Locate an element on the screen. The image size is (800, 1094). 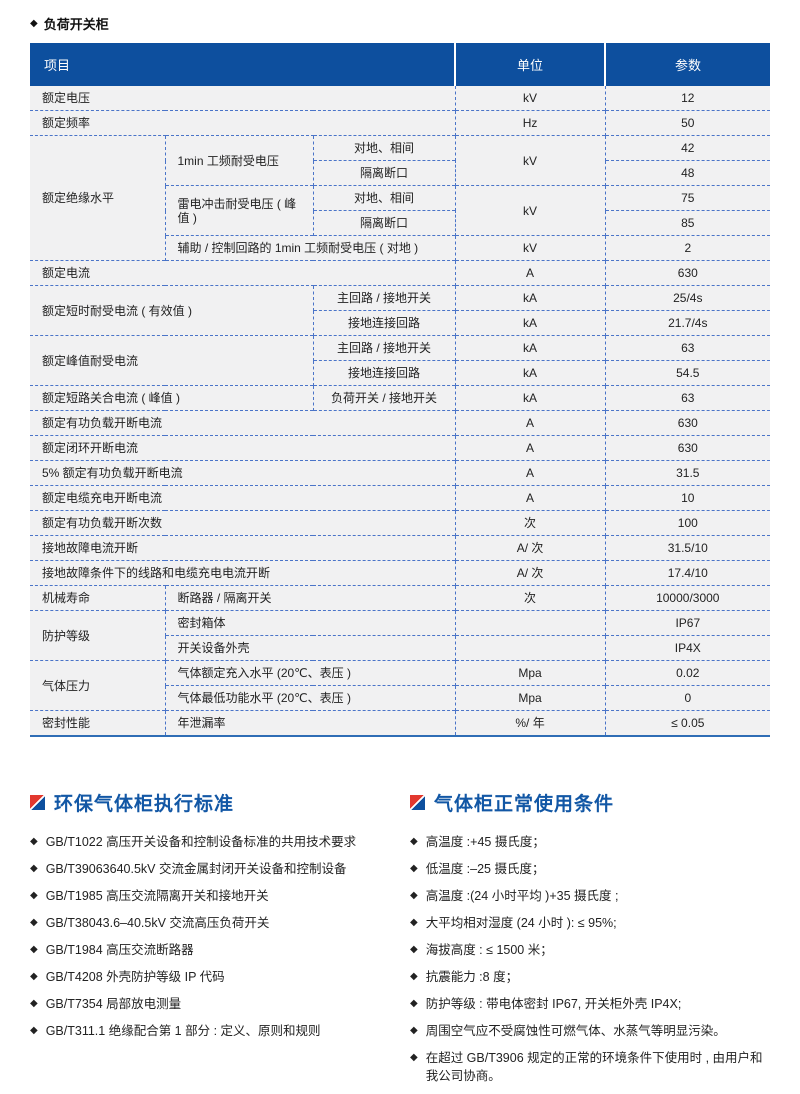
list-item: ◆ GB/T4208 外壳防护等级 IP 代码 is located at coordinates (216, 977).